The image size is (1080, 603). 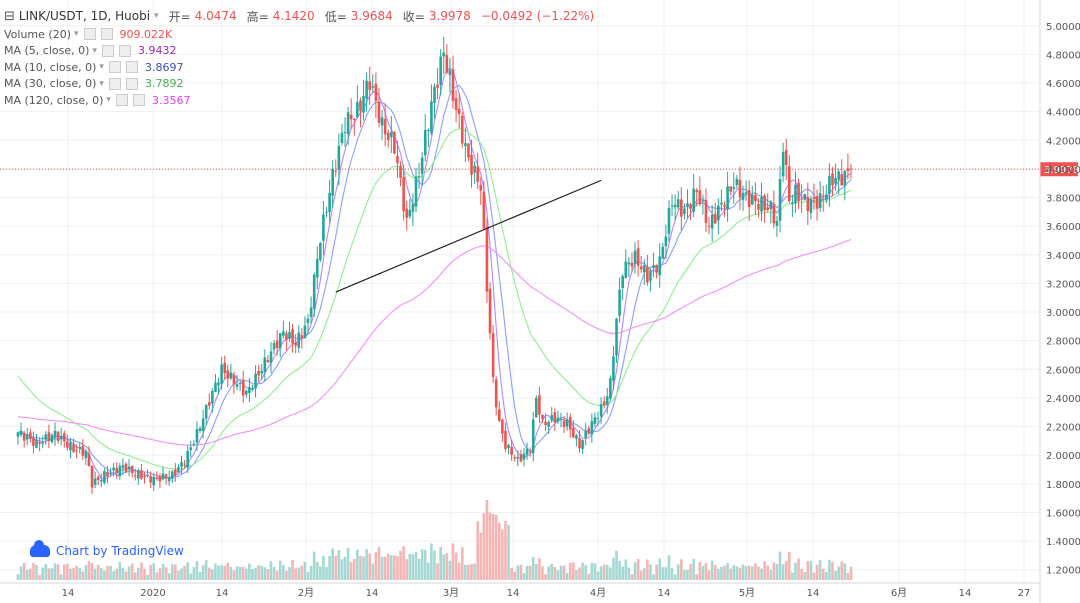 What do you see at coordinates (299, 67) in the screenshot?
I see `indicator-row: MA (10, close, 0) ▾ 3.8697` at bounding box center [299, 67].